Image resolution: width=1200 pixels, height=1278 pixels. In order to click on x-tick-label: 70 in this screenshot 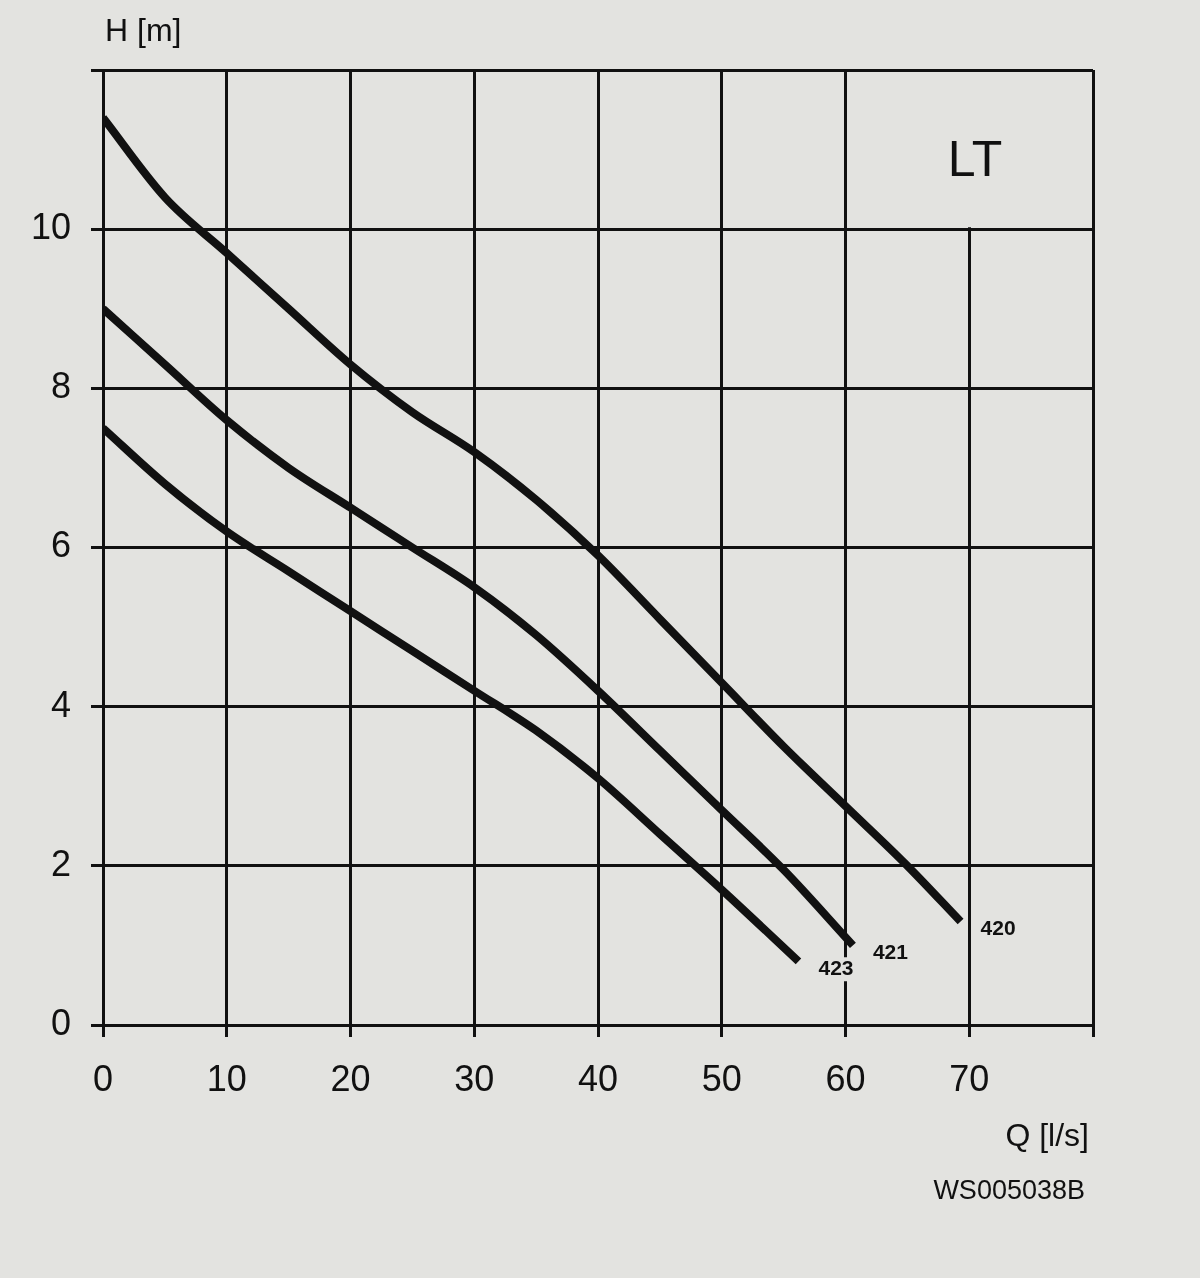, I will do `click(969, 1078)`.